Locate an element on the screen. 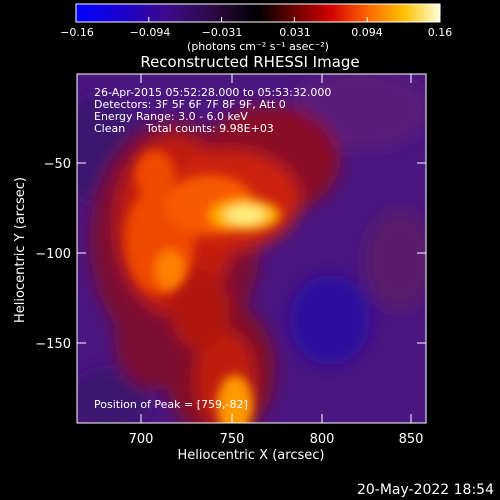 The image size is (500, 500). colorbar-tick-label: 0.16 is located at coordinates (440, 32).